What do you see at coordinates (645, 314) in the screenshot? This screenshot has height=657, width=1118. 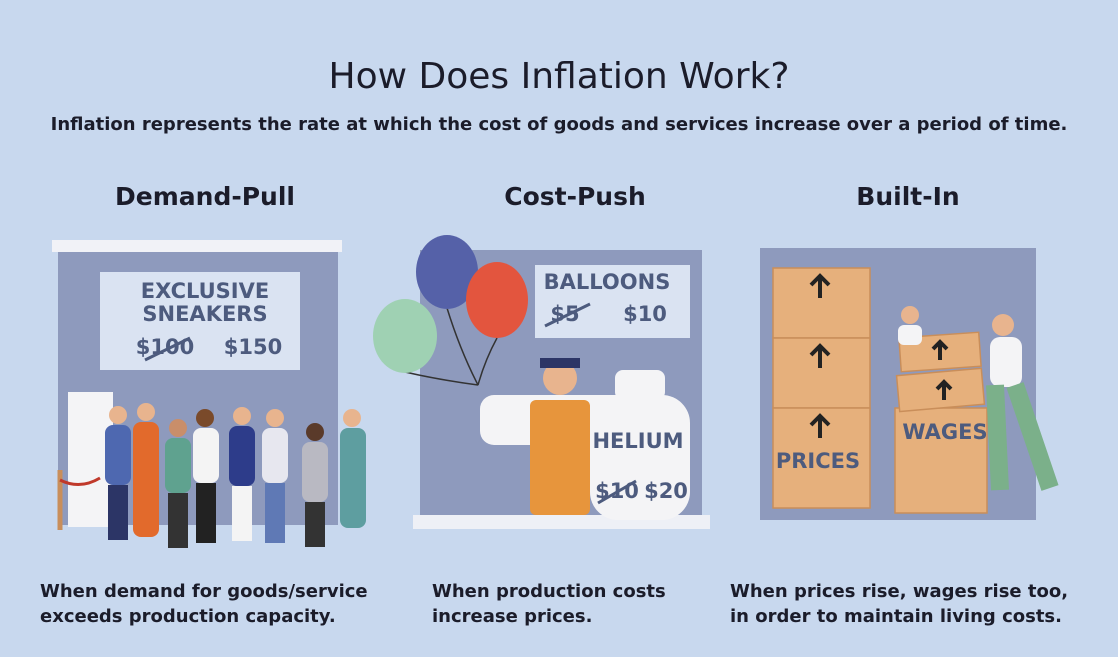 I see `new-price: $10` at bounding box center [645, 314].